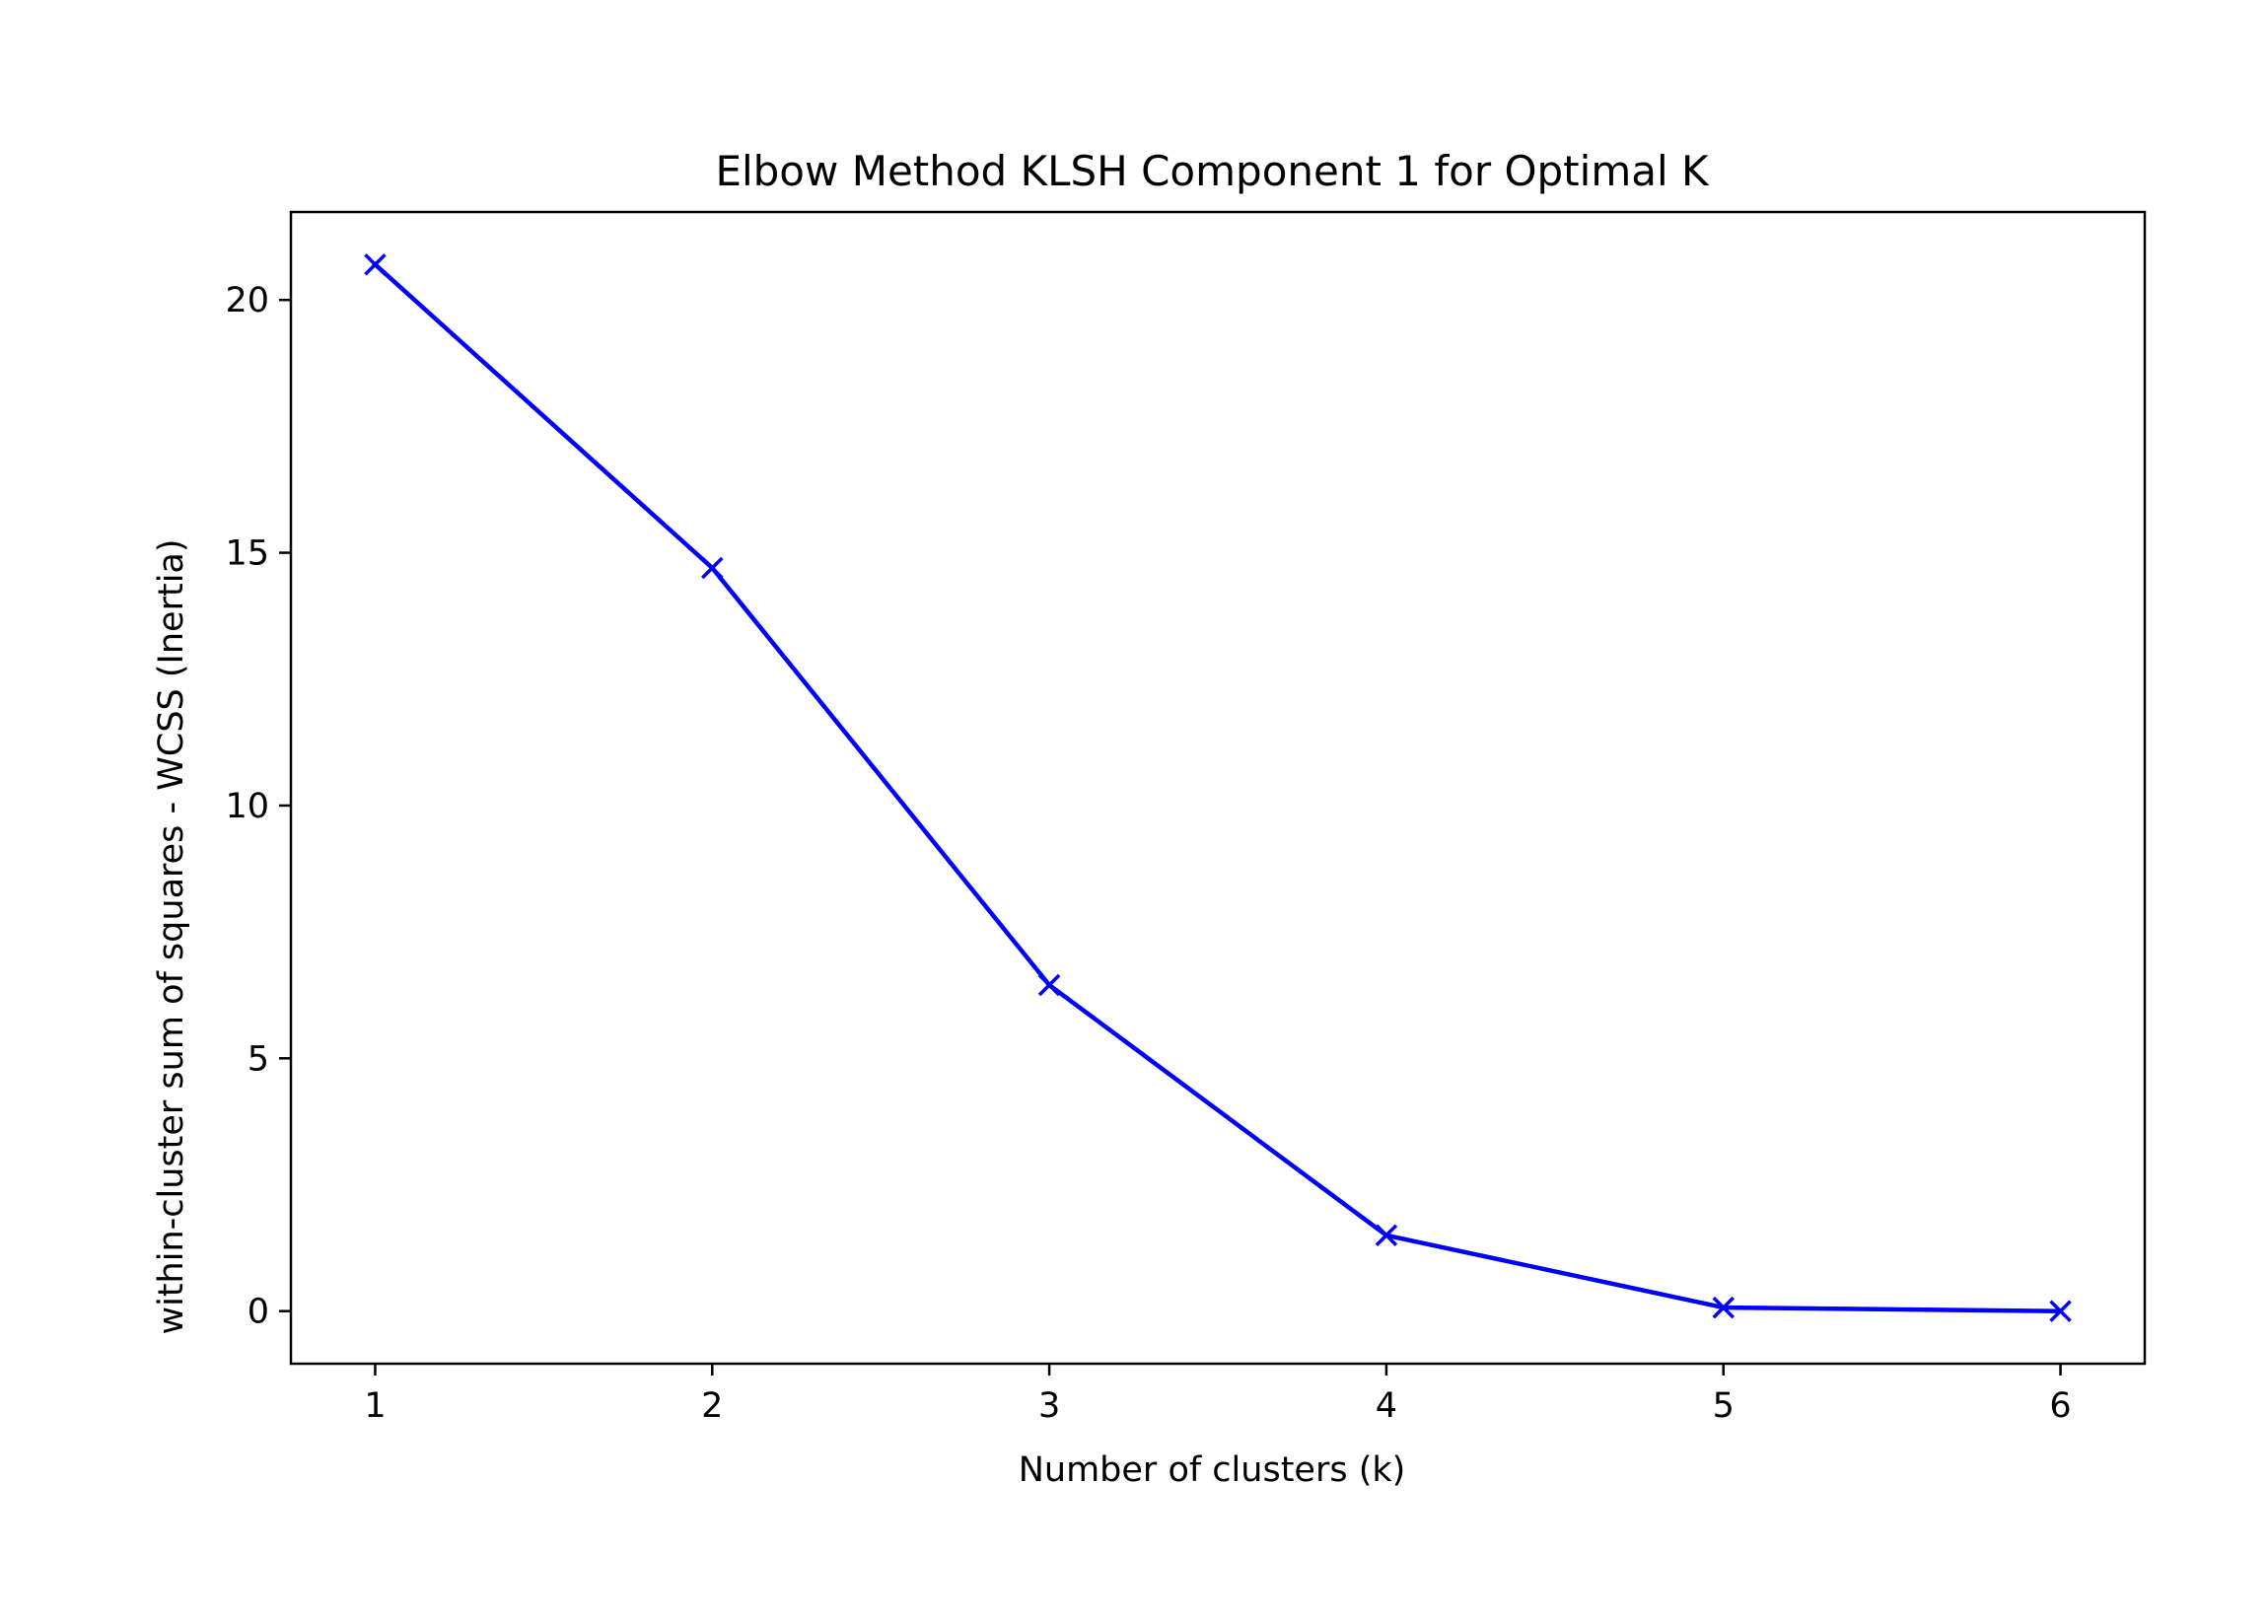  Describe the element at coordinates (247, 301) in the screenshot. I see `y-tick-label: 20` at that location.